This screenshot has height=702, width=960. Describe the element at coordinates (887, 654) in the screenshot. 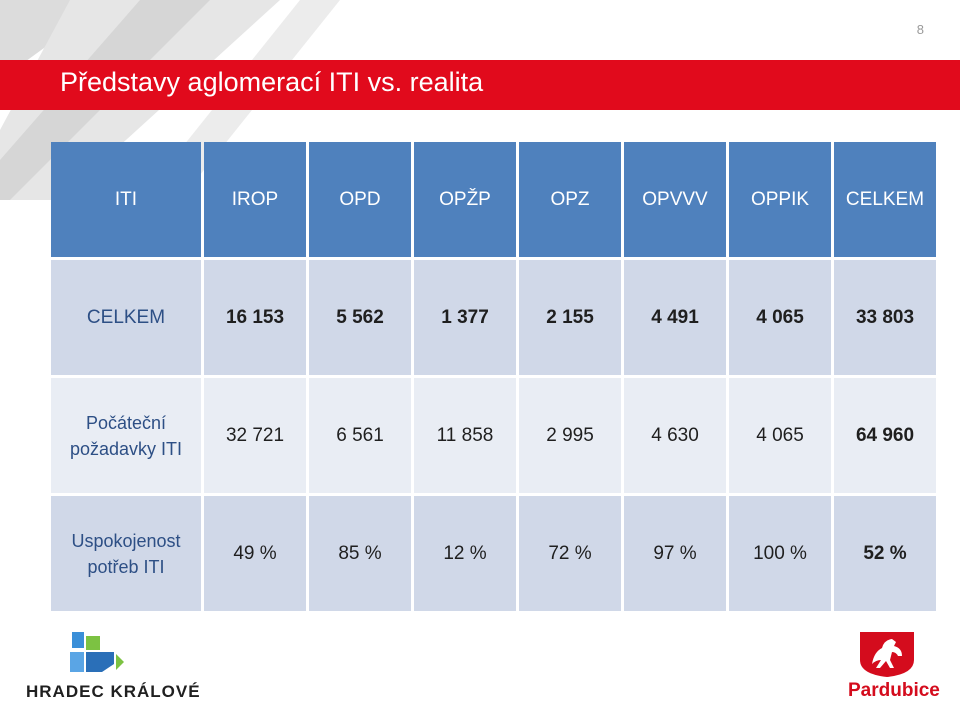

I see `pardubice-horse-crest-icon` at that location.